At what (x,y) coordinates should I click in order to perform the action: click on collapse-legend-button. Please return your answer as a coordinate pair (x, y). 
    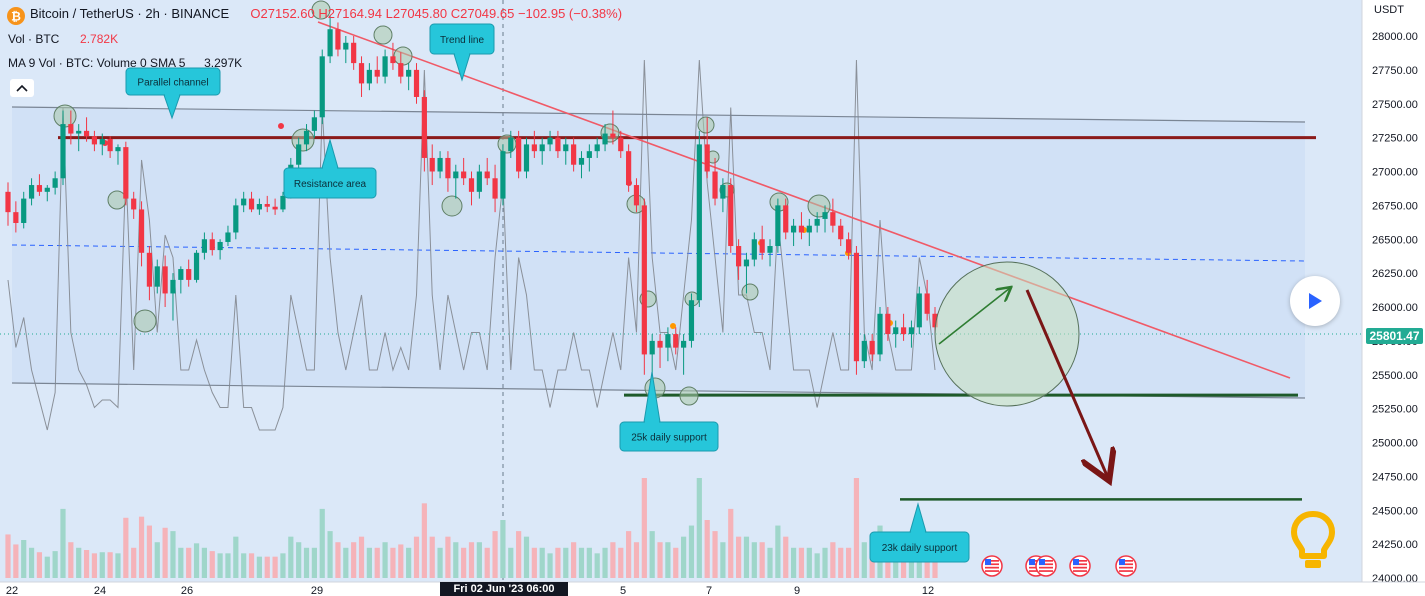
    Looking at the image, I should click on (22, 88).